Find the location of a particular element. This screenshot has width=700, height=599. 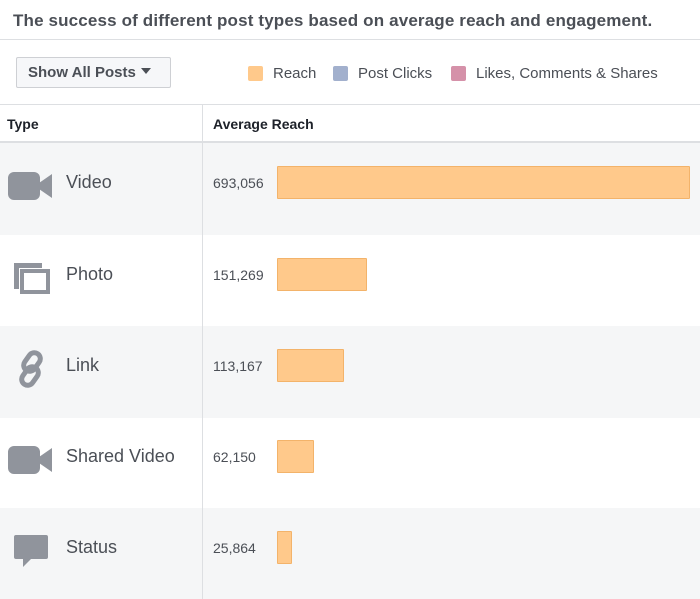

row-label: Photo is located at coordinates (90, 274).